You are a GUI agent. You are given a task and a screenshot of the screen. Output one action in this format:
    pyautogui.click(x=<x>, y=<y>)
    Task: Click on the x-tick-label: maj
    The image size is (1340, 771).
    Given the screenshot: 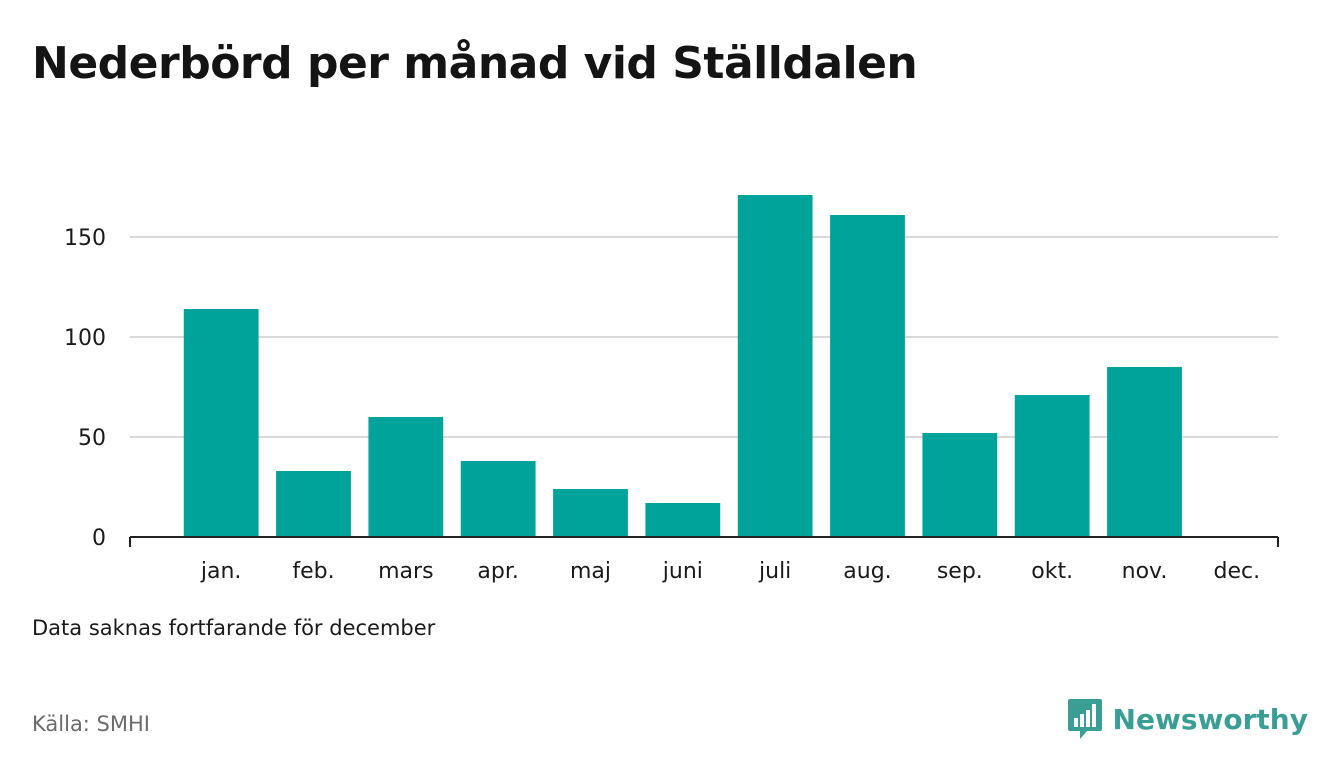 What is the action you would take?
    pyautogui.click(x=590, y=571)
    